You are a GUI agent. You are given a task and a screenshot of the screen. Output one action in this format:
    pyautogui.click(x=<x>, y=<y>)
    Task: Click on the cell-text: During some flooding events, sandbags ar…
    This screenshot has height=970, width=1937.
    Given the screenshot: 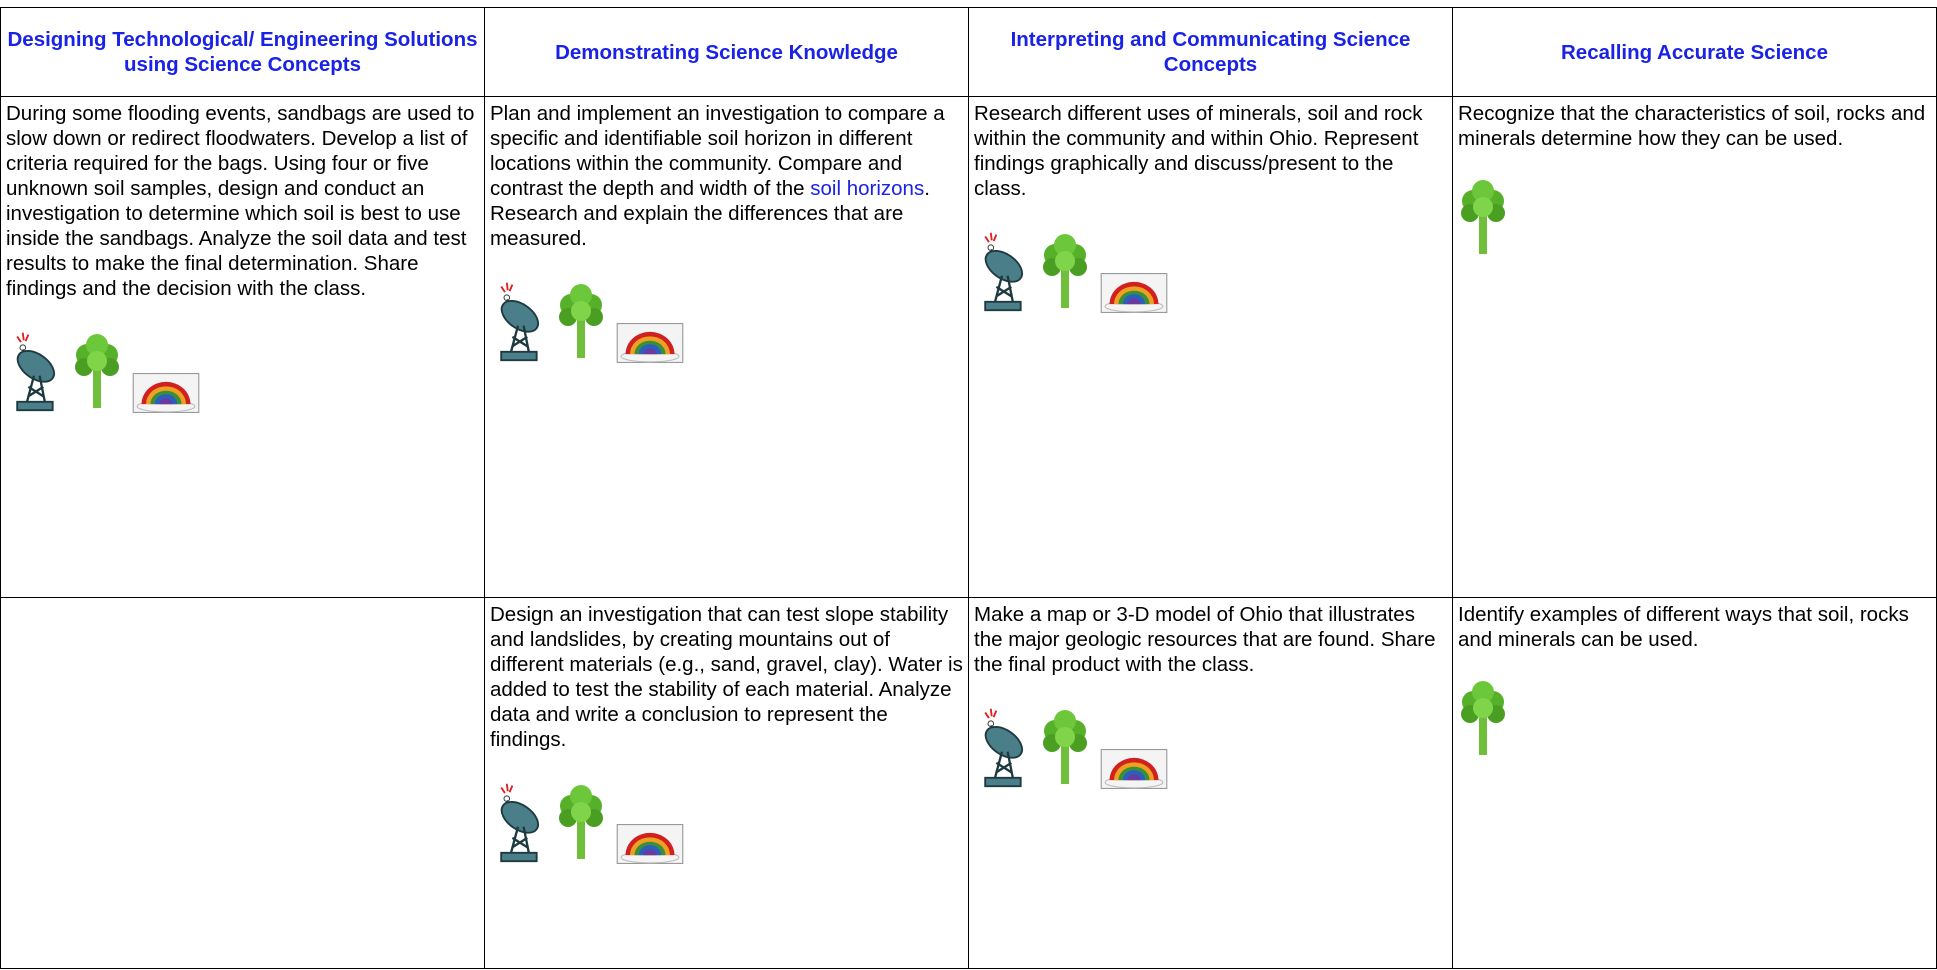 What is the action you would take?
    pyautogui.click(x=240, y=201)
    